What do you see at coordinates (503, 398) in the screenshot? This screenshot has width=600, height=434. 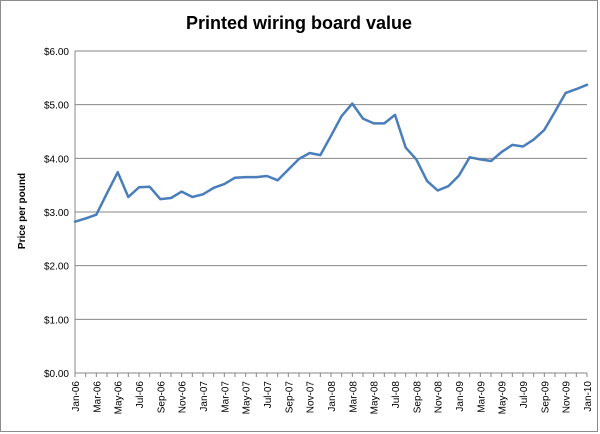 I see `x-tick-label: May-09` at bounding box center [503, 398].